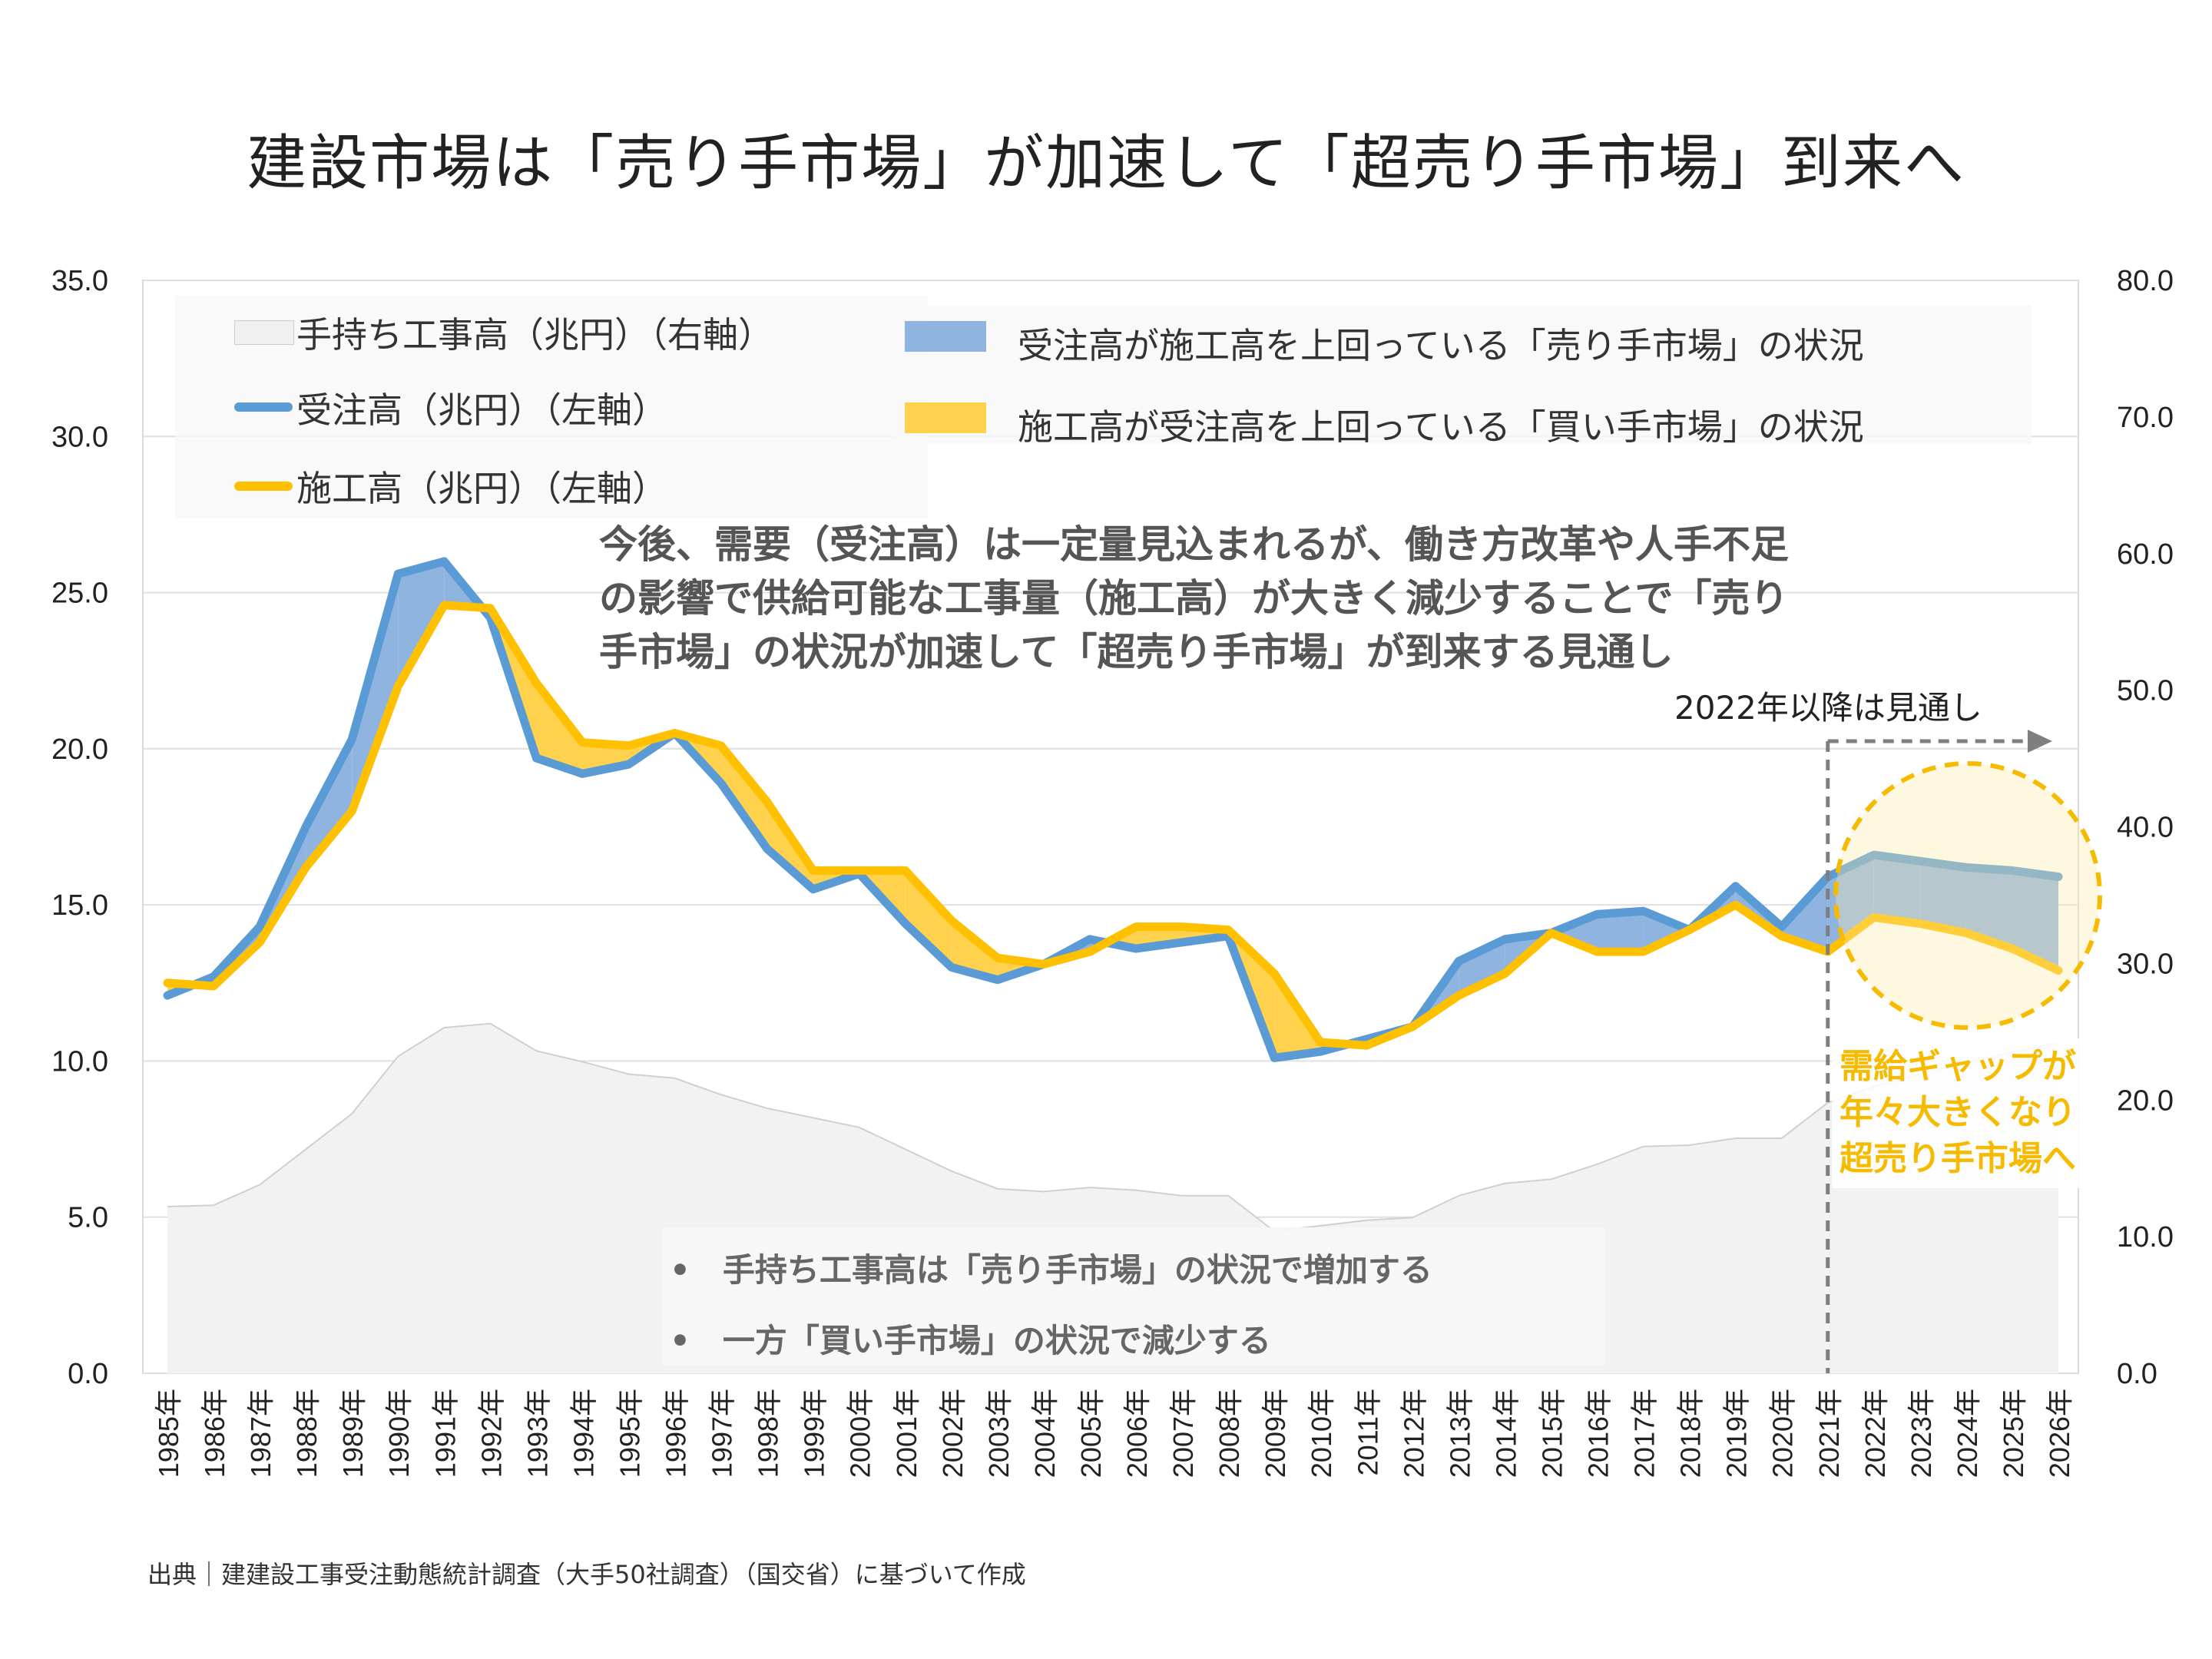 This screenshot has width=2212, height=1659. I want to click on legend-box-left, so click(551, 407).